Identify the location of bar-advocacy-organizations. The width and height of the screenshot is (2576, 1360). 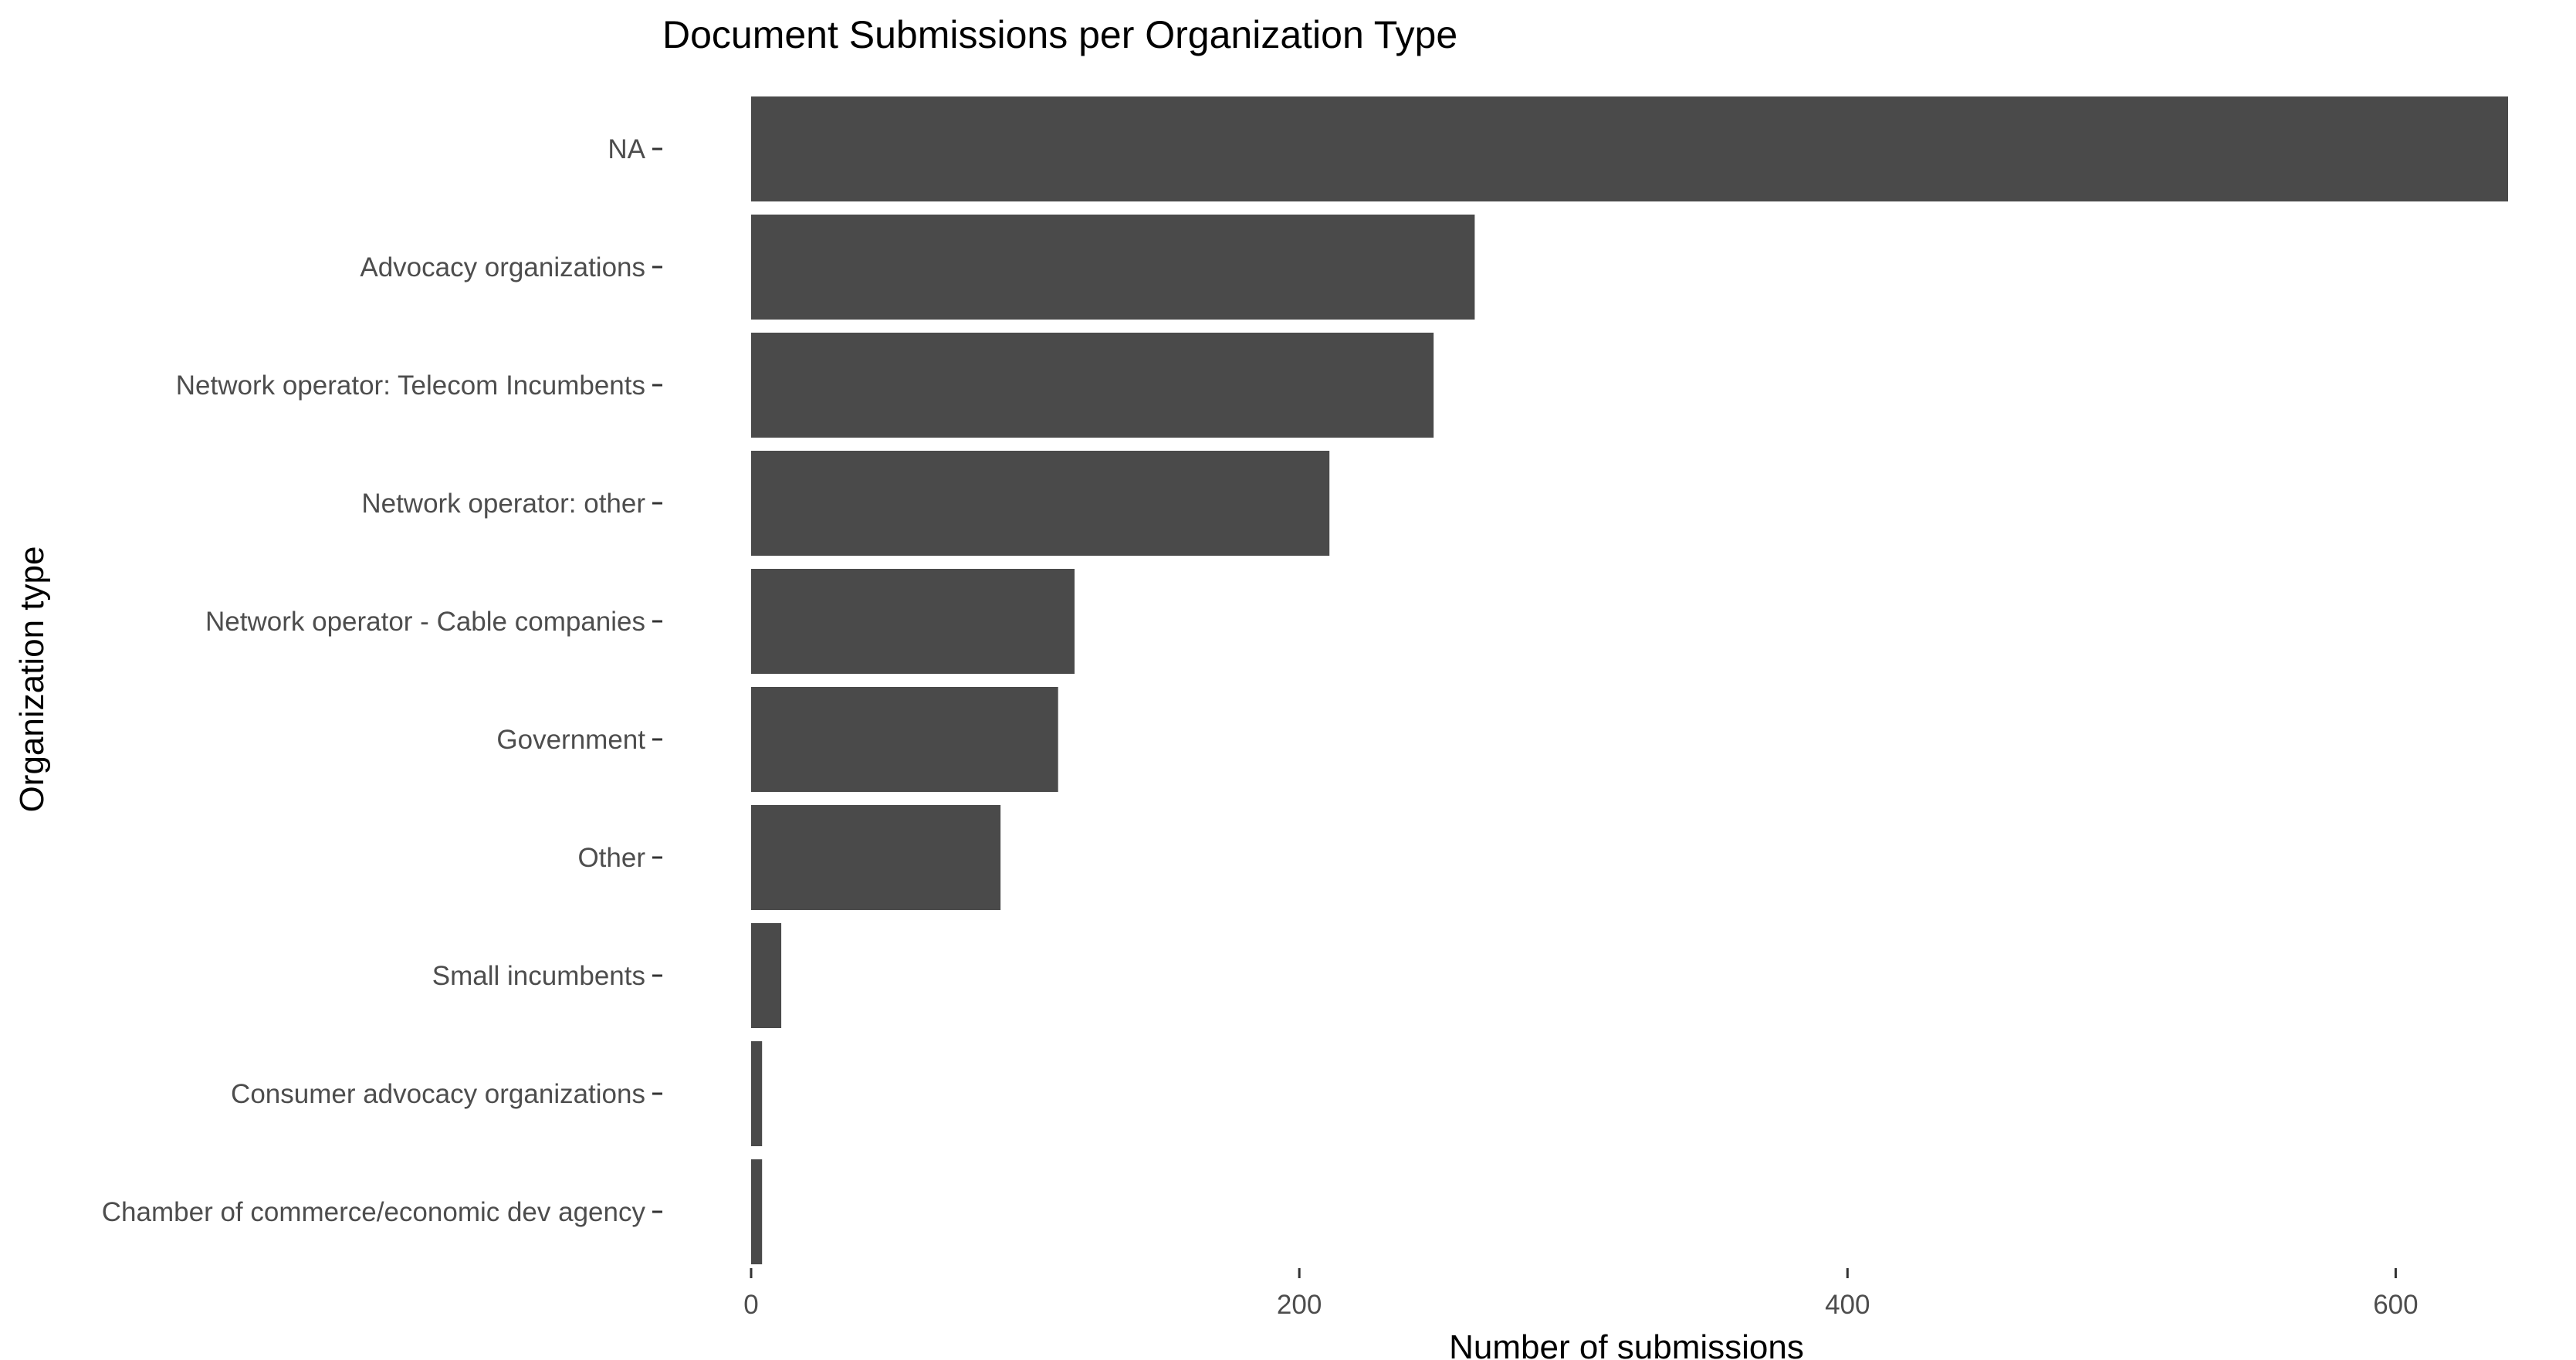
(1113, 267).